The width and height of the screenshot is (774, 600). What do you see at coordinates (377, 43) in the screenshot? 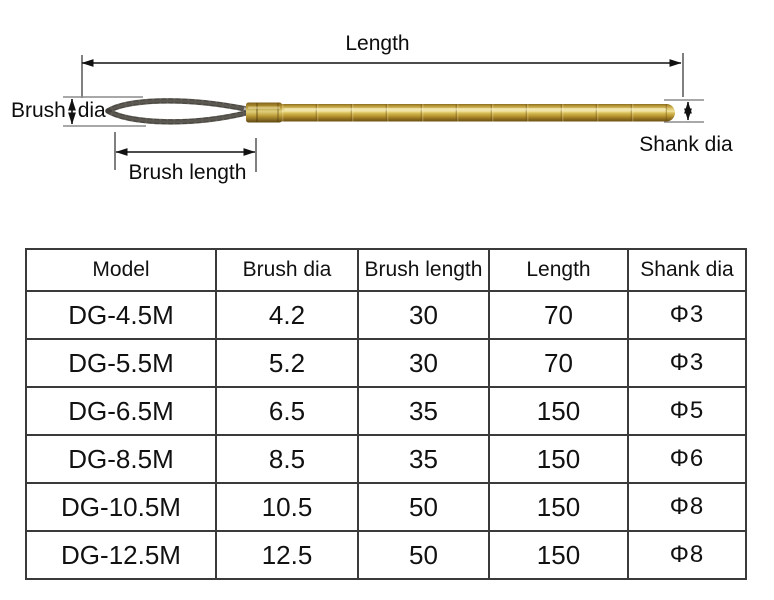
I see `length-dimension-label: Length` at bounding box center [377, 43].